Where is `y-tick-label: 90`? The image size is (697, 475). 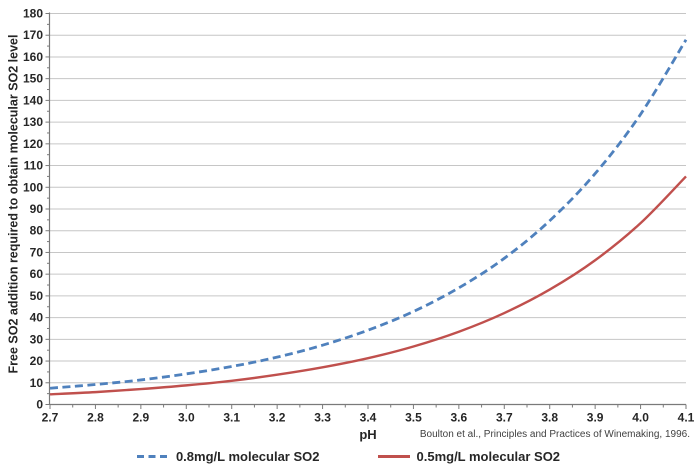 y-tick-label: 90 is located at coordinates (37, 209).